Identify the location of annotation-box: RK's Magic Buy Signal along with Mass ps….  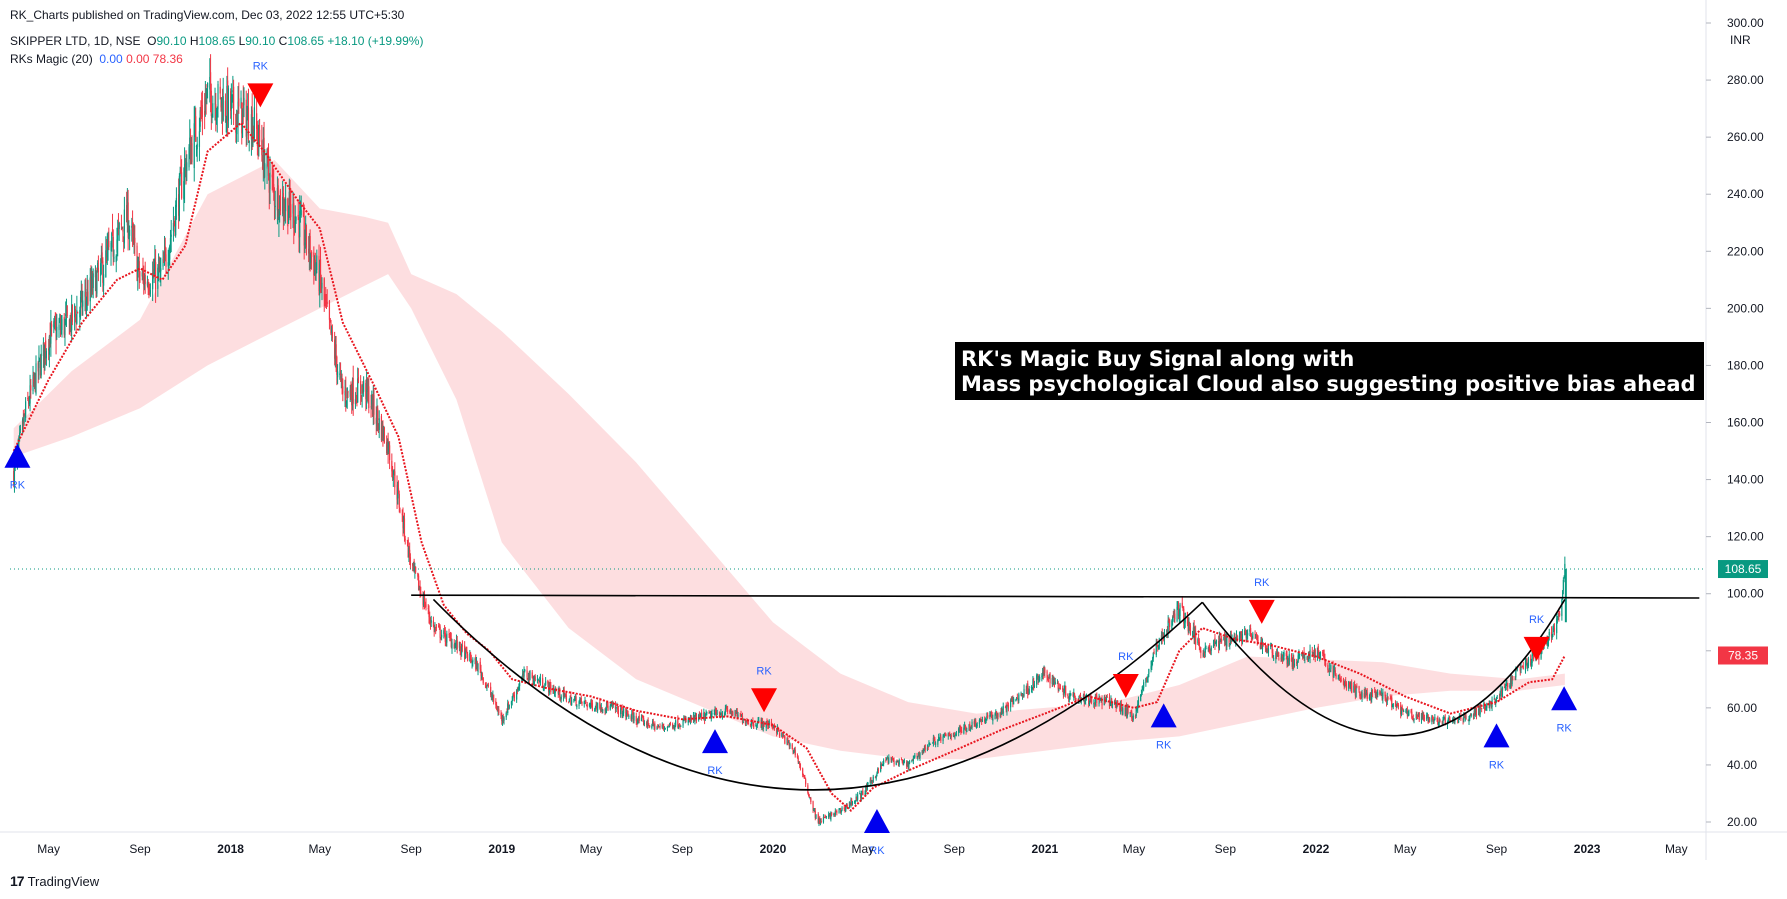
(1329, 371).